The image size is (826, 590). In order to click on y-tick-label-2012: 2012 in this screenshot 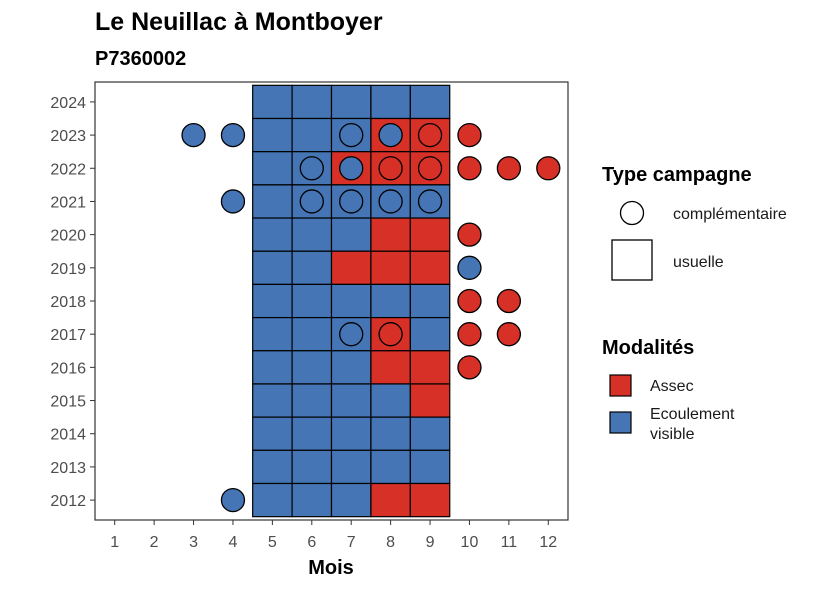, I will do `click(68, 501)`.